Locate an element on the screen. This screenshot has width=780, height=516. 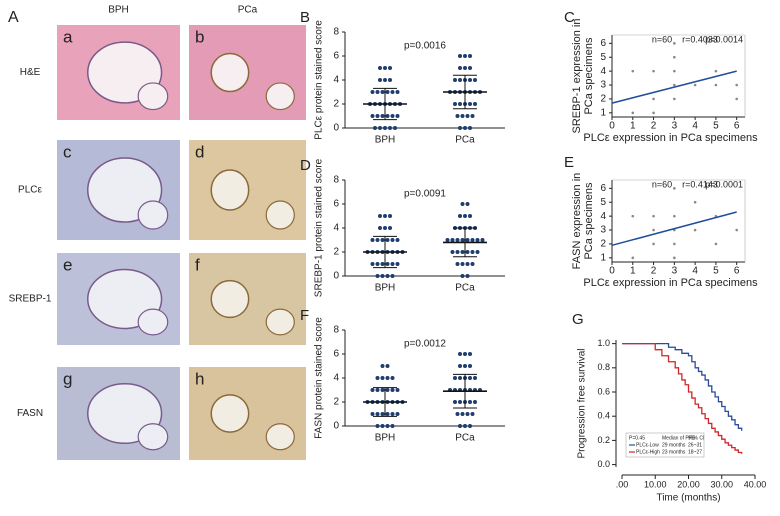
image-sublabel: g is located at coordinates (67, 378).